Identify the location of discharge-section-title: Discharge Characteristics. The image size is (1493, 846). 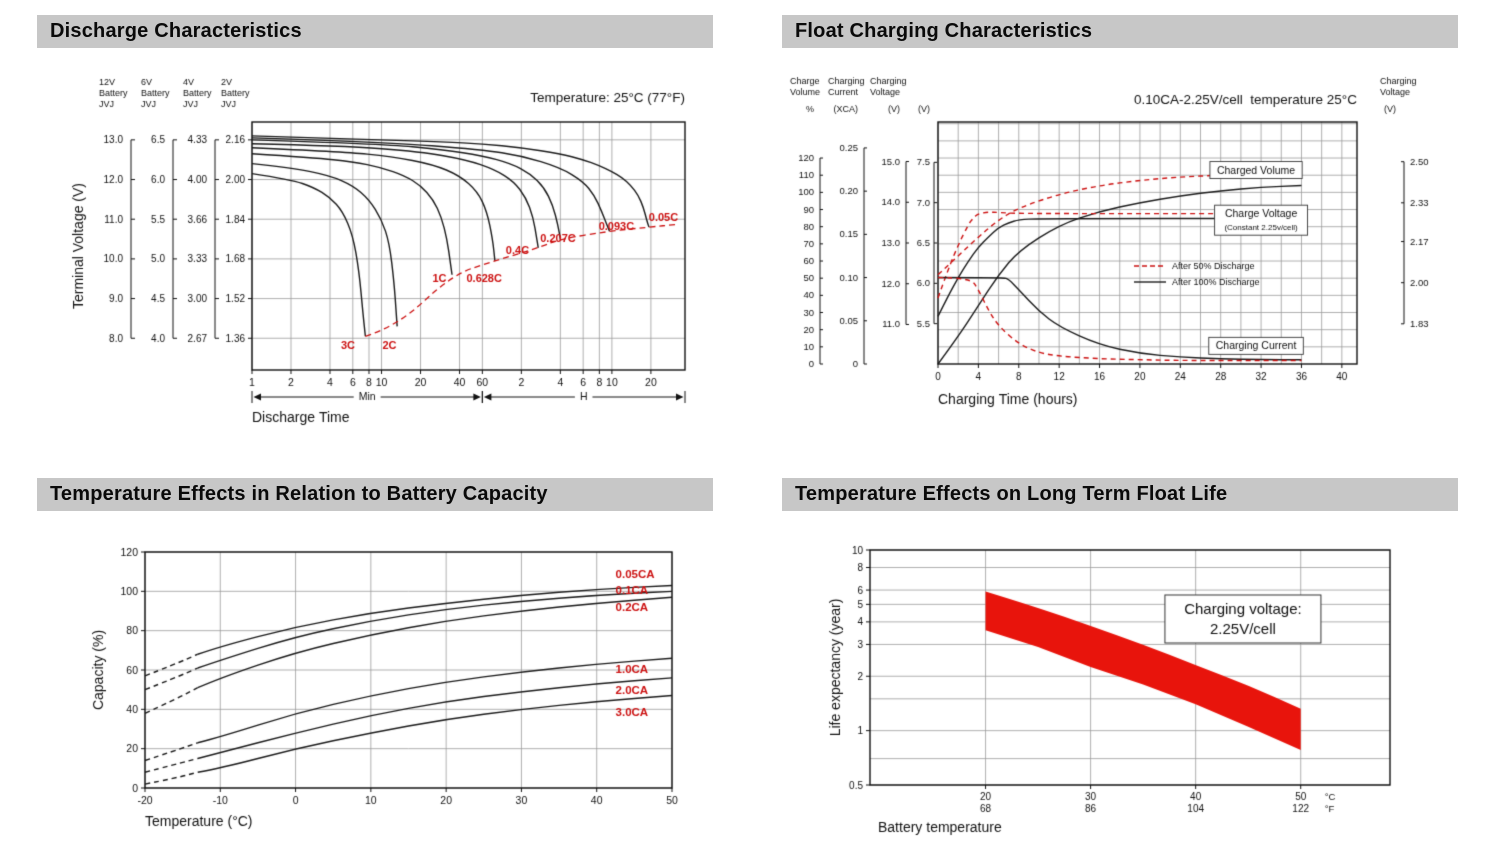
(375, 31).